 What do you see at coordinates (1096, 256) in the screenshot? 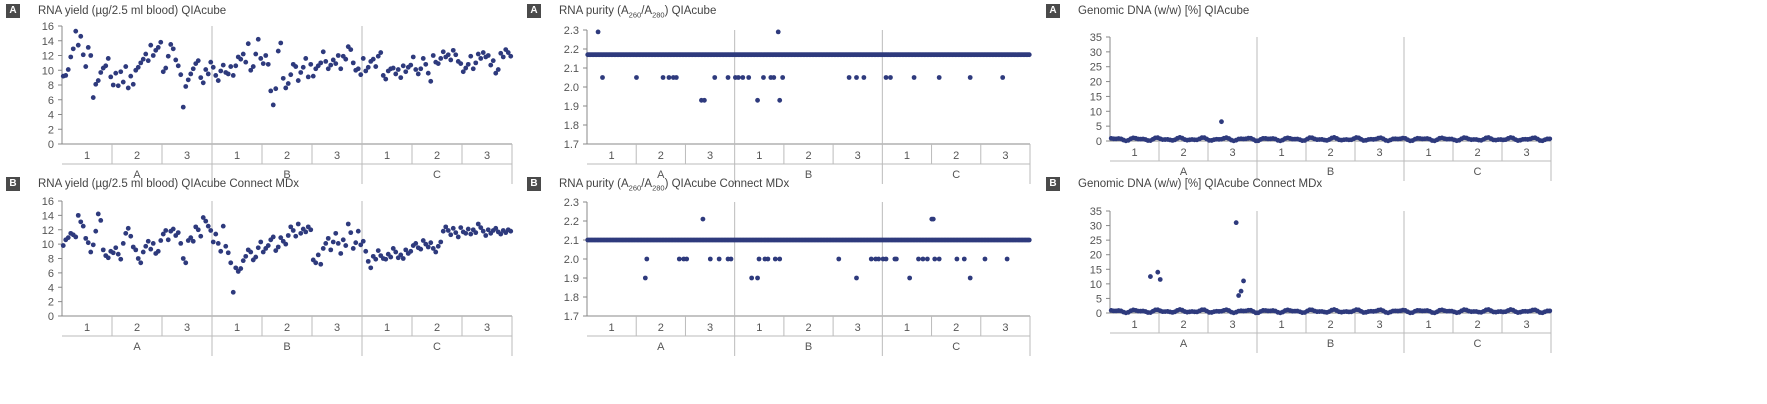
I see `y-tick-label: 20` at bounding box center [1096, 256].